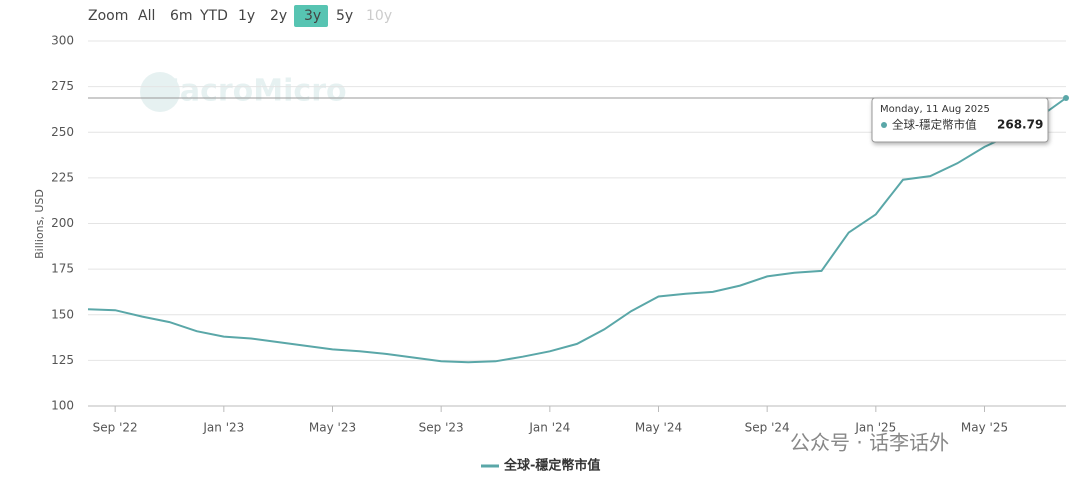  What do you see at coordinates (62, 314) in the screenshot?
I see `y-tick-label: 150` at bounding box center [62, 314].